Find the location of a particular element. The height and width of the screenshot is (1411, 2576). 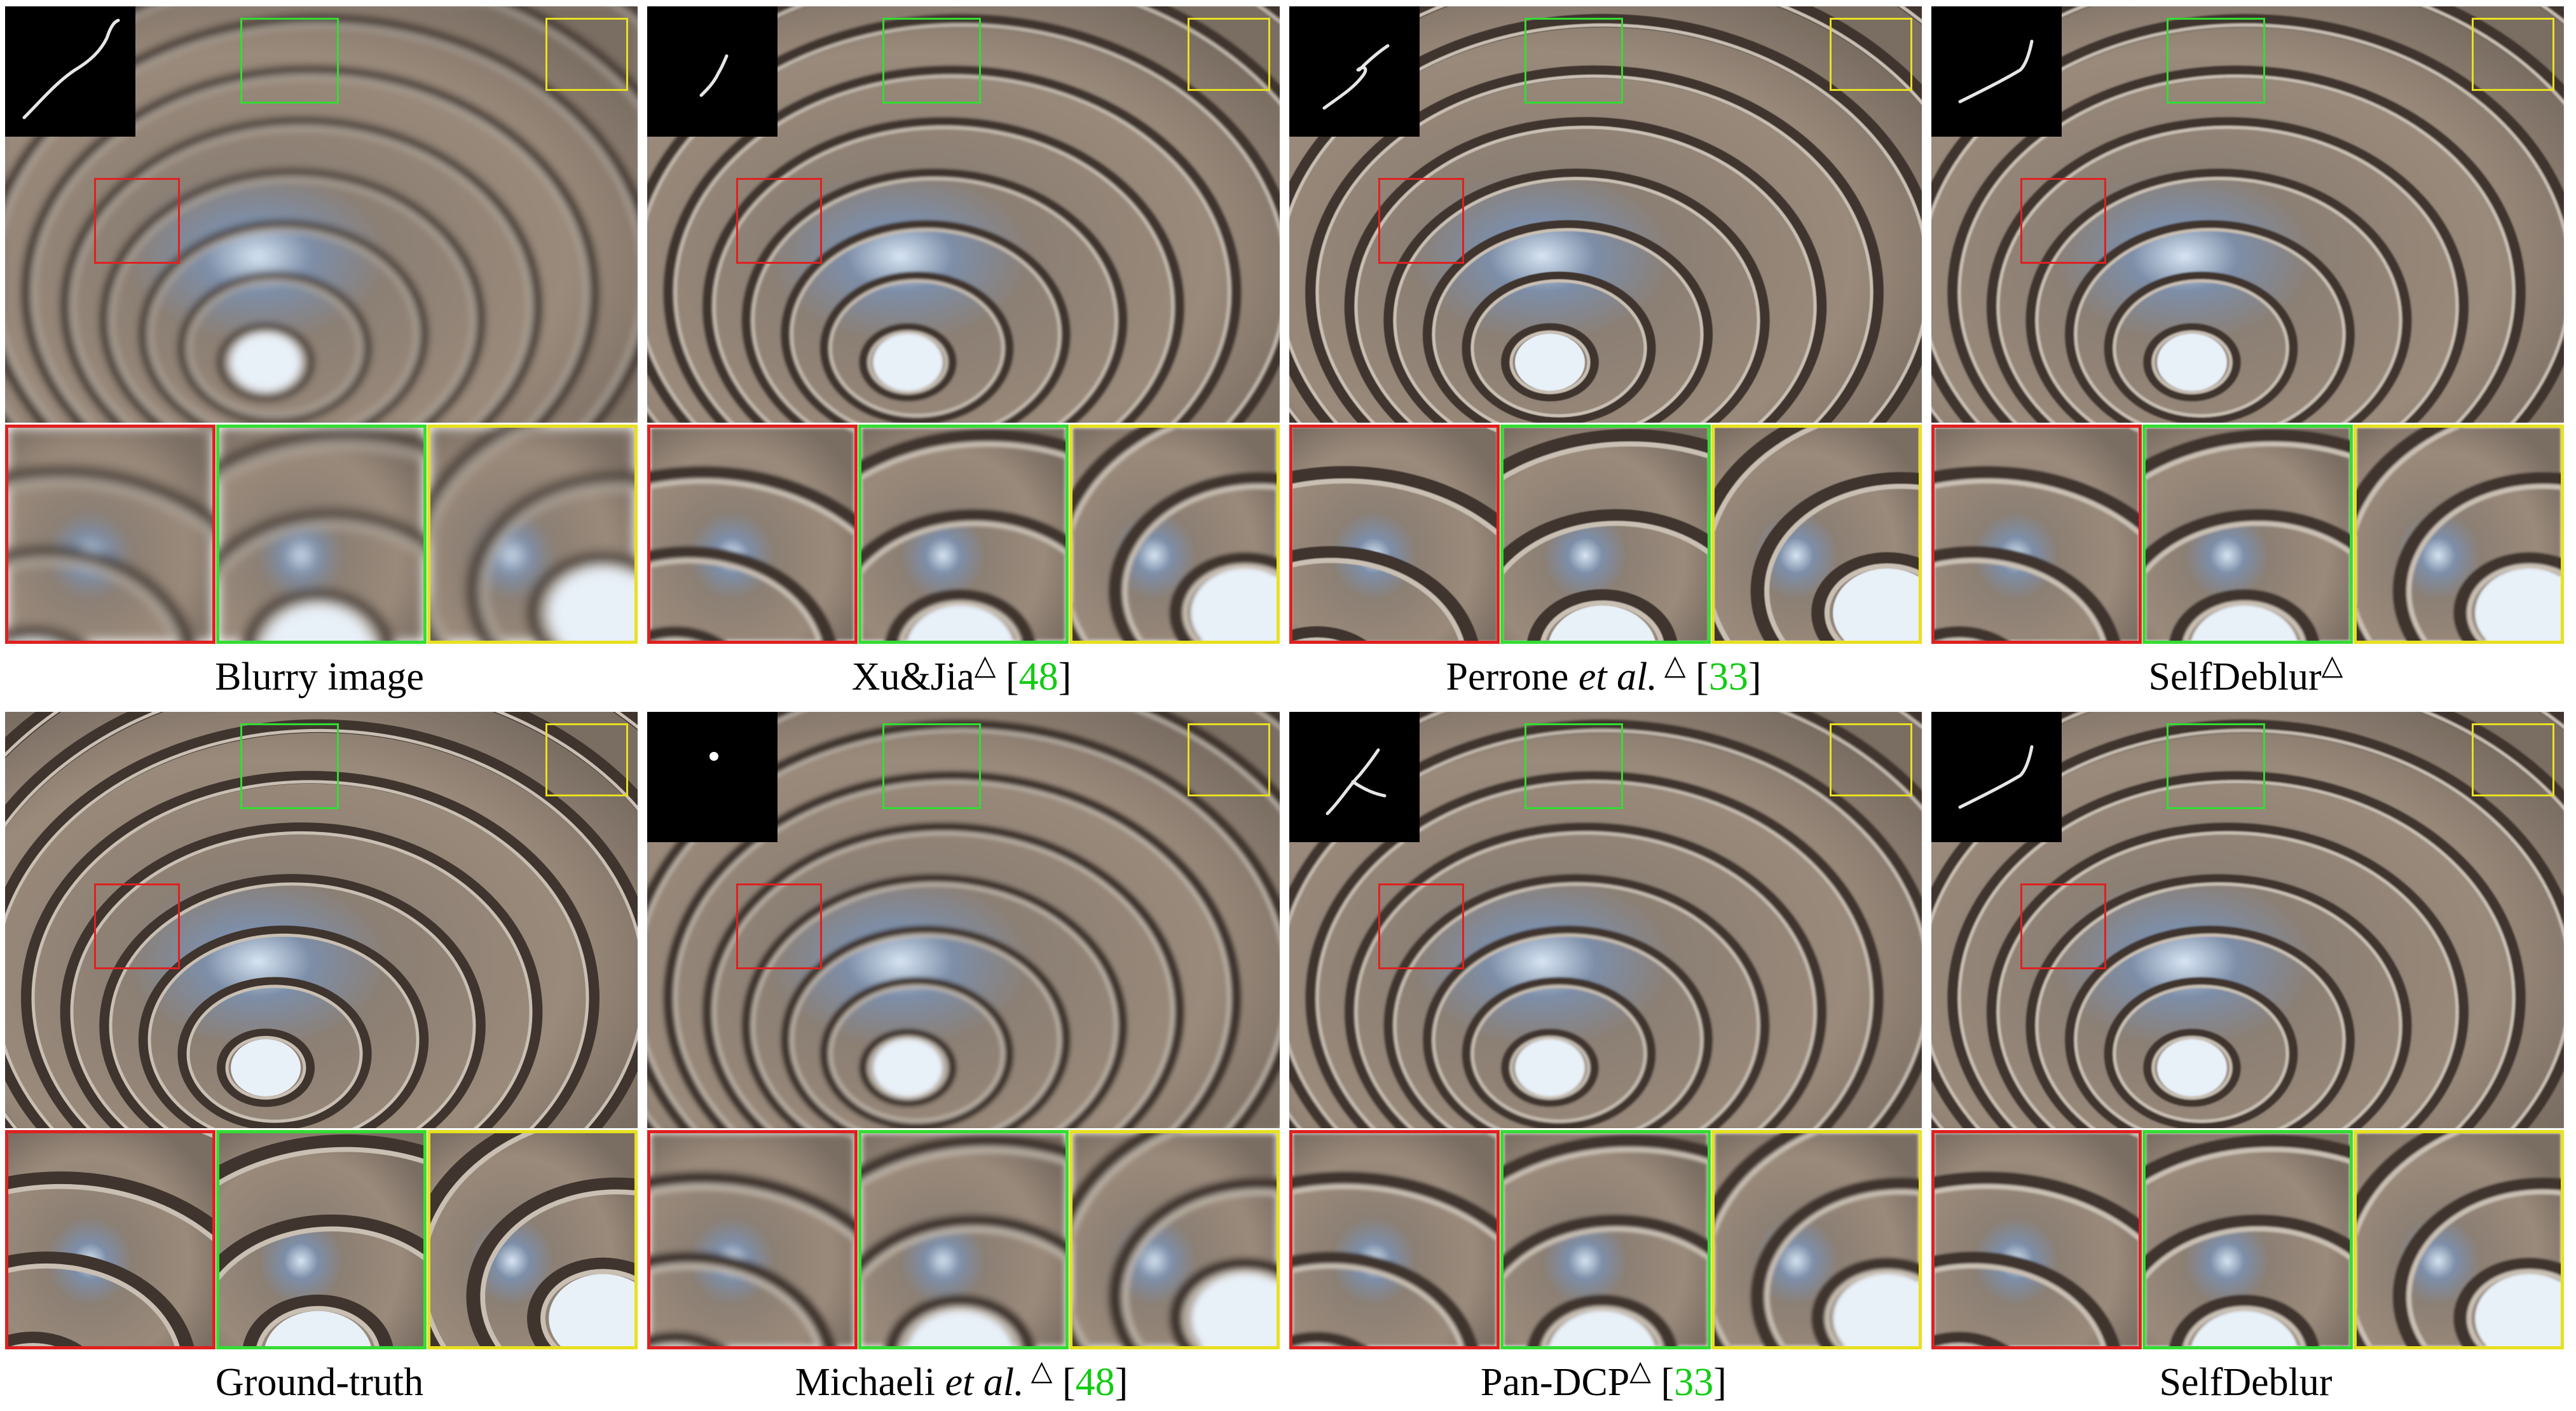

panel-caption: Ground-truth is located at coordinates (319, 1382).